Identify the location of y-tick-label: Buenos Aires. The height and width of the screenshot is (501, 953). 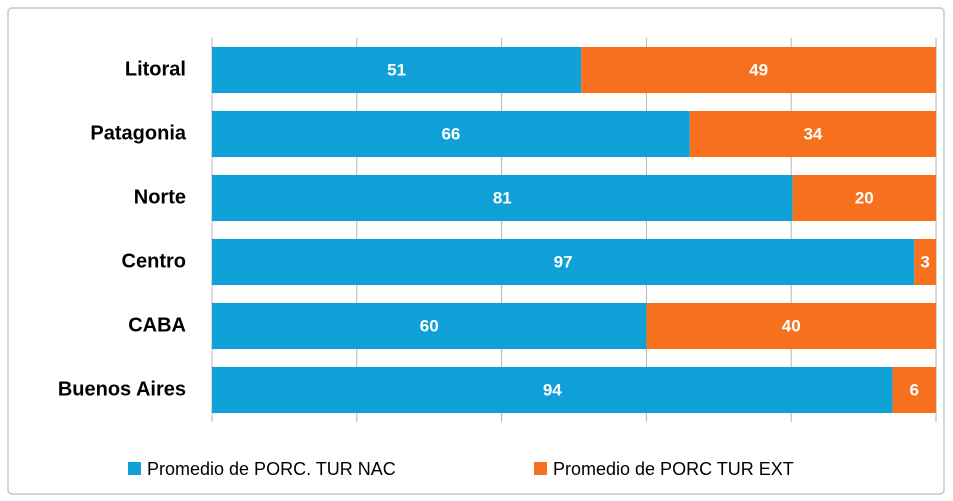
(122, 389).